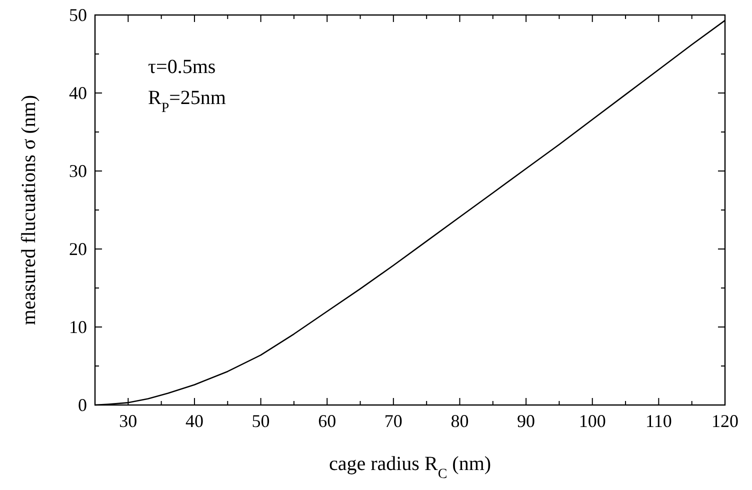  What do you see at coordinates (659, 421) in the screenshot?
I see `x-tick-label: 110` at bounding box center [659, 421].